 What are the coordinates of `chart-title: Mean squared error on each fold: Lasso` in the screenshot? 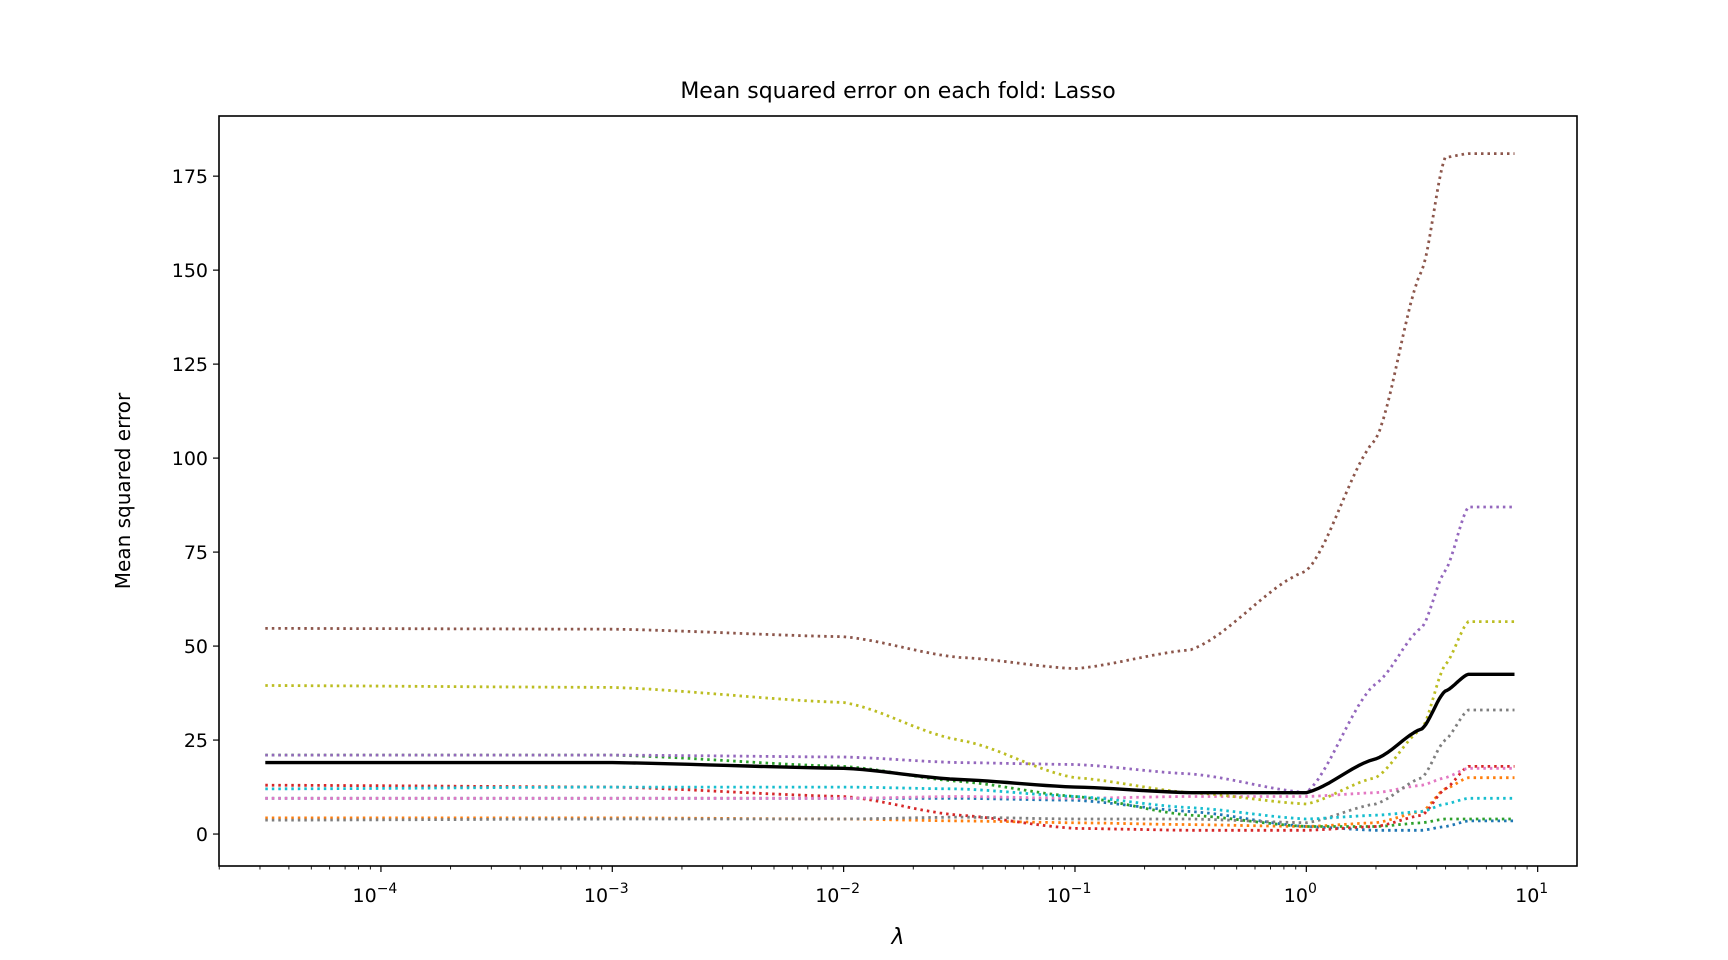 It's located at (897, 91).